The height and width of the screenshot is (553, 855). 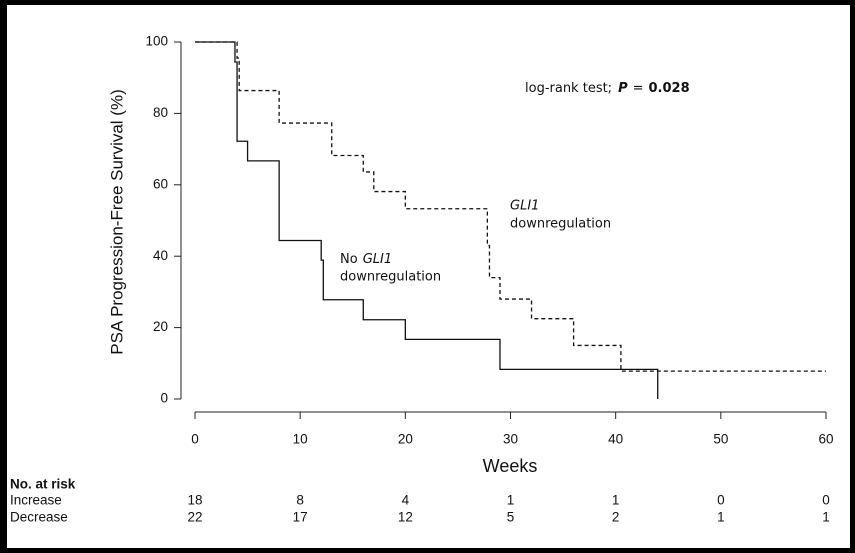 What do you see at coordinates (669, 88) in the screenshot?
I see `annotation-text: 0.028` at bounding box center [669, 88].